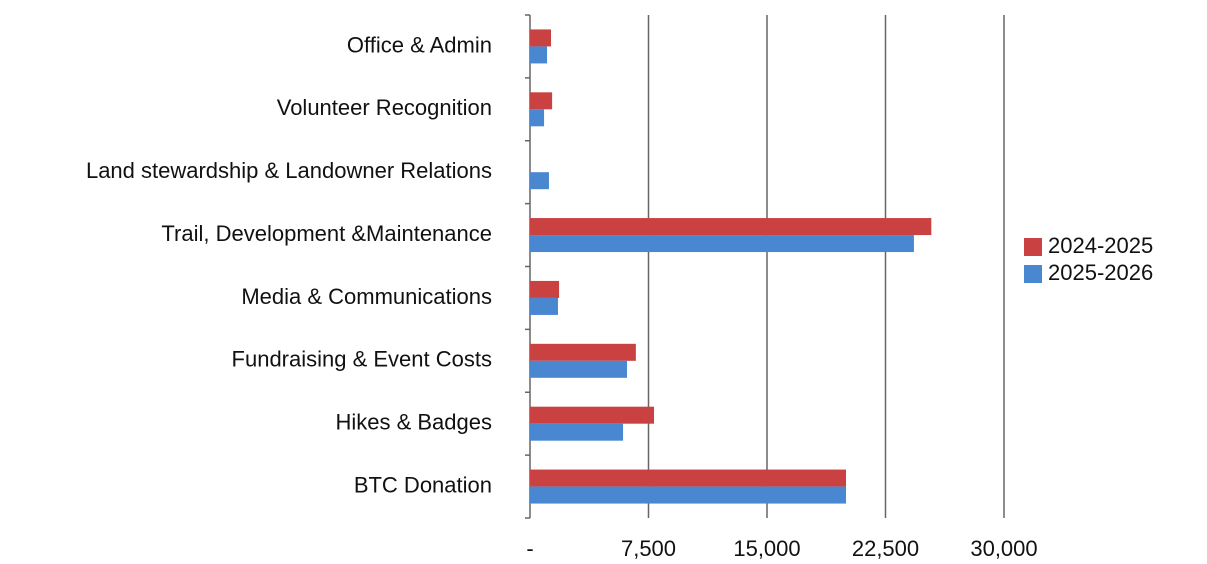 The height and width of the screenshot is (564, 1207). What do you see at coordinates (766, 548) in the screenshot?
I see `x-tick-label: 15,000` at bounding box center [766, 548].